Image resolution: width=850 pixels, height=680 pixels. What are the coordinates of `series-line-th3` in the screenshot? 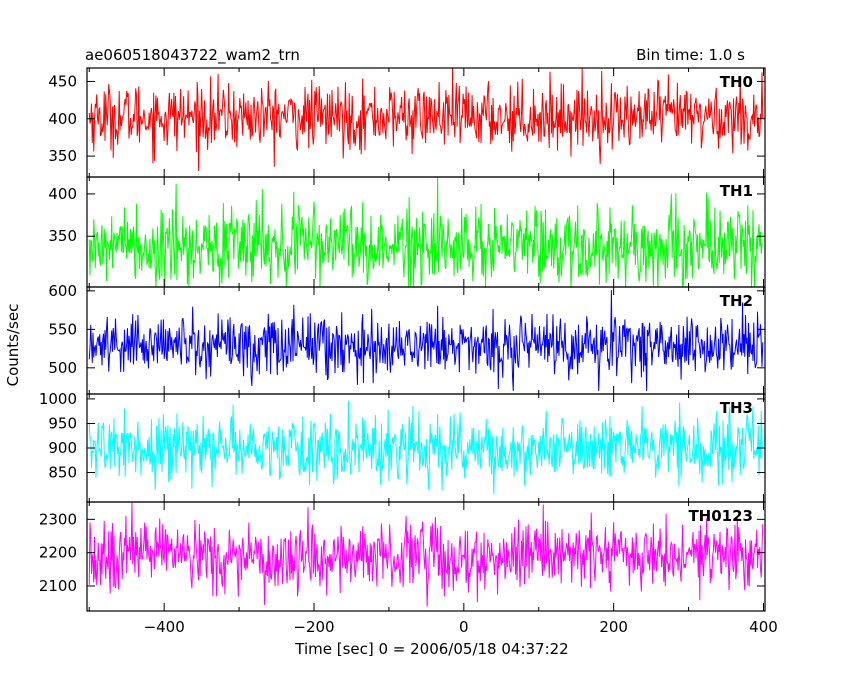 It's located at (425, 447).